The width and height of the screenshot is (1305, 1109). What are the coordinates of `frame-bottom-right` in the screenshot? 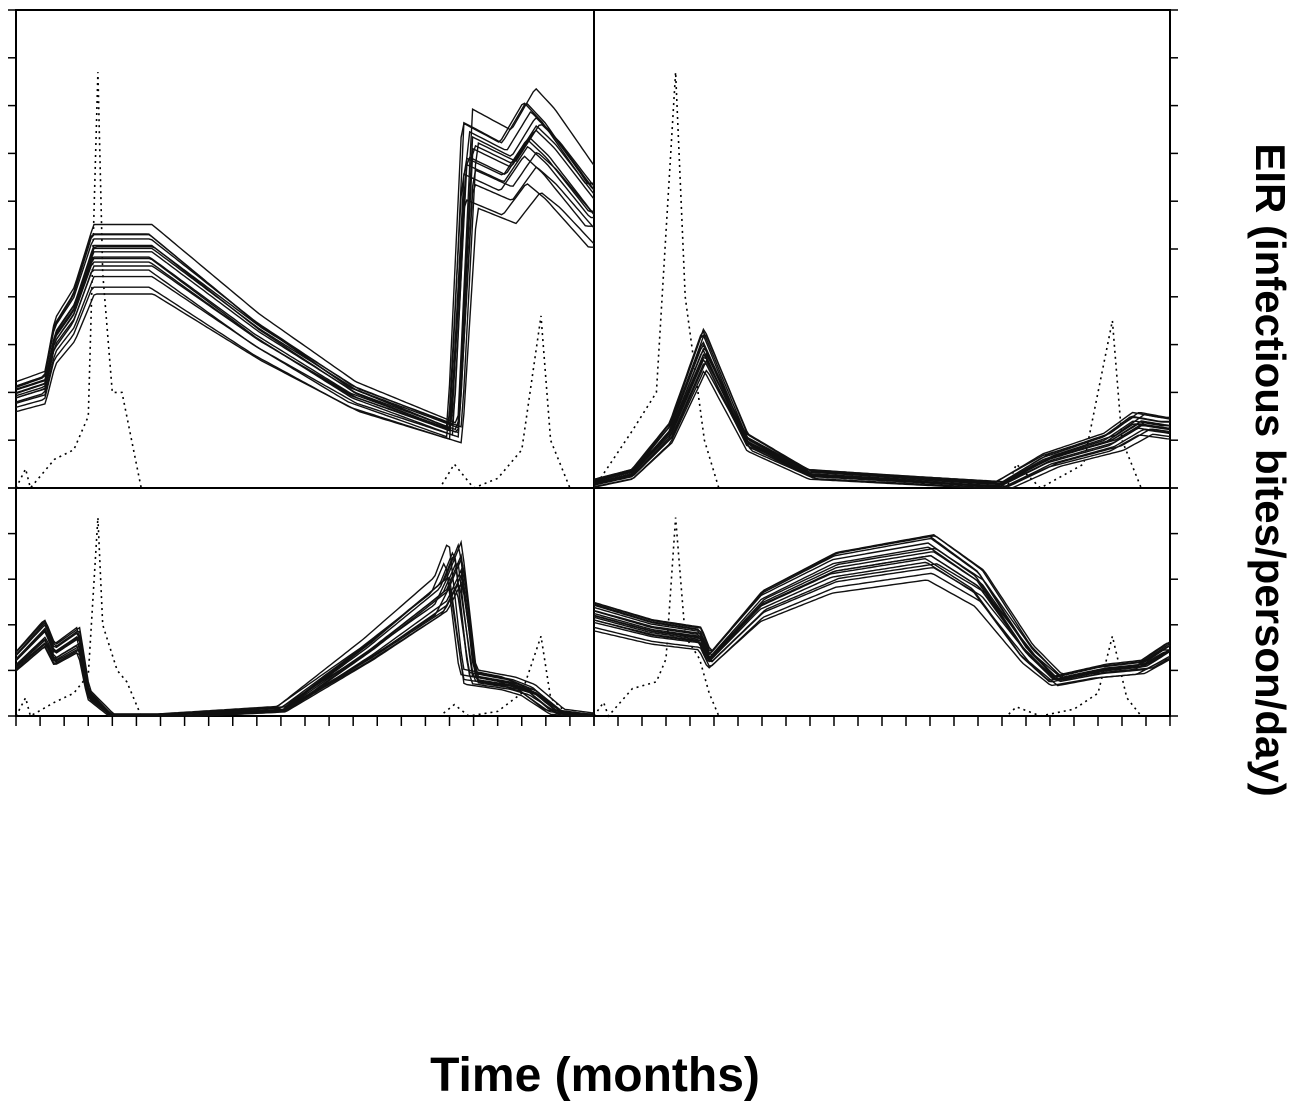 It's located at (882, 602).